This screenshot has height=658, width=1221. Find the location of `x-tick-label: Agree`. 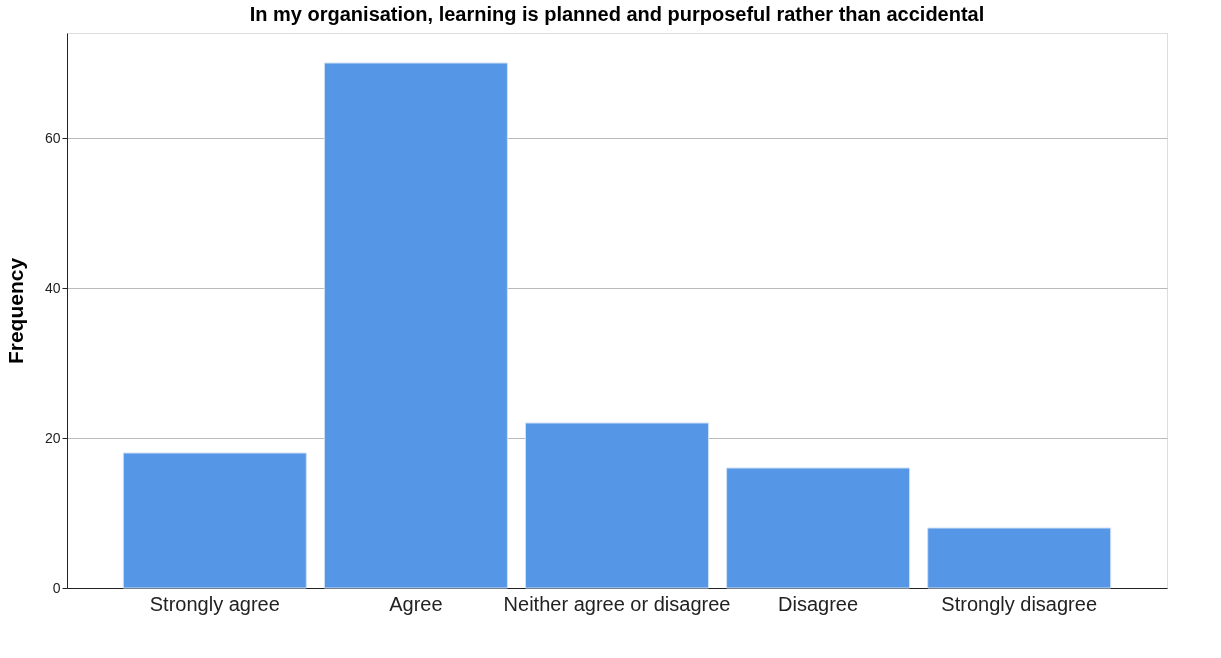

x-tick-label: Agree is located at coordinates (416, 603).